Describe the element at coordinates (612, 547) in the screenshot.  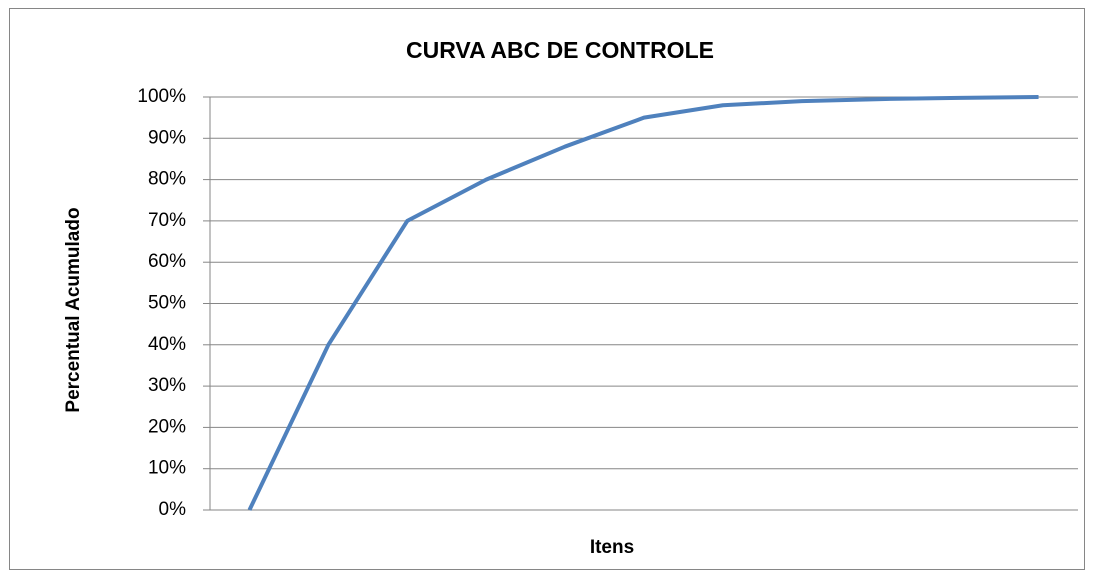
I see `x-axis-label: Itens` at that location.